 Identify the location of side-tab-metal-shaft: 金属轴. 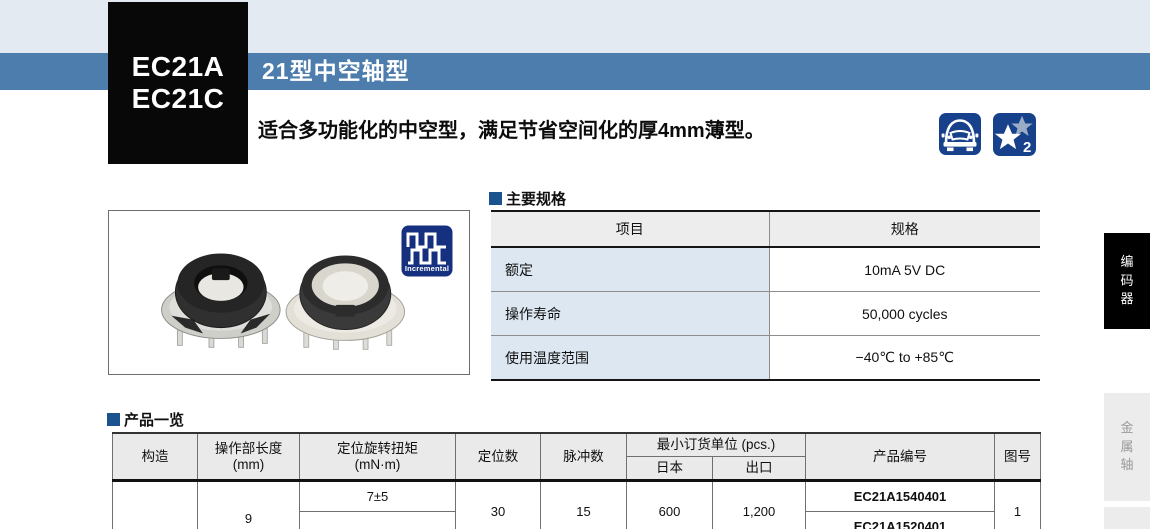
(1127, 447).